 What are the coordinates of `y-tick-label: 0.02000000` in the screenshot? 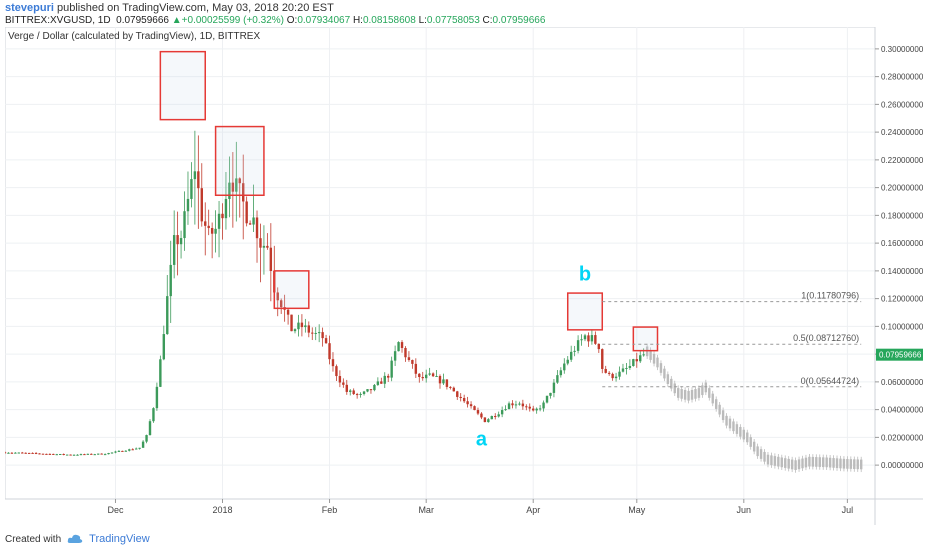 It's located at (902, 437).